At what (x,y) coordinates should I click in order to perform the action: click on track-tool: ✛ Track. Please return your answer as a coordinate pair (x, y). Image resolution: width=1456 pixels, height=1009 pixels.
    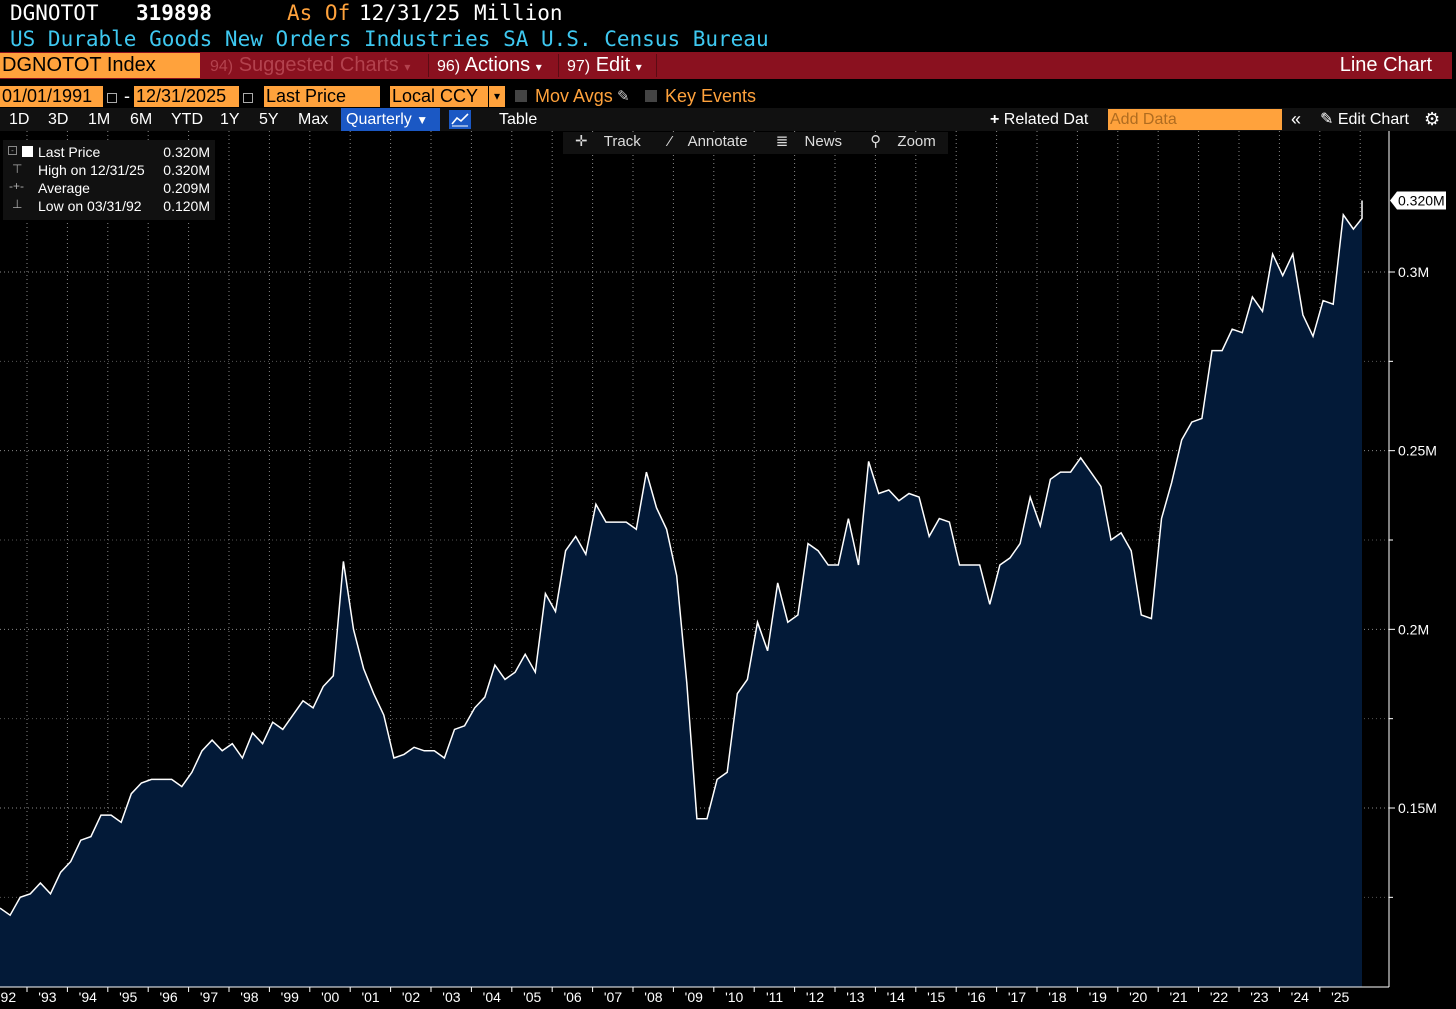
    Looking at the image, I should click on (608, 142).